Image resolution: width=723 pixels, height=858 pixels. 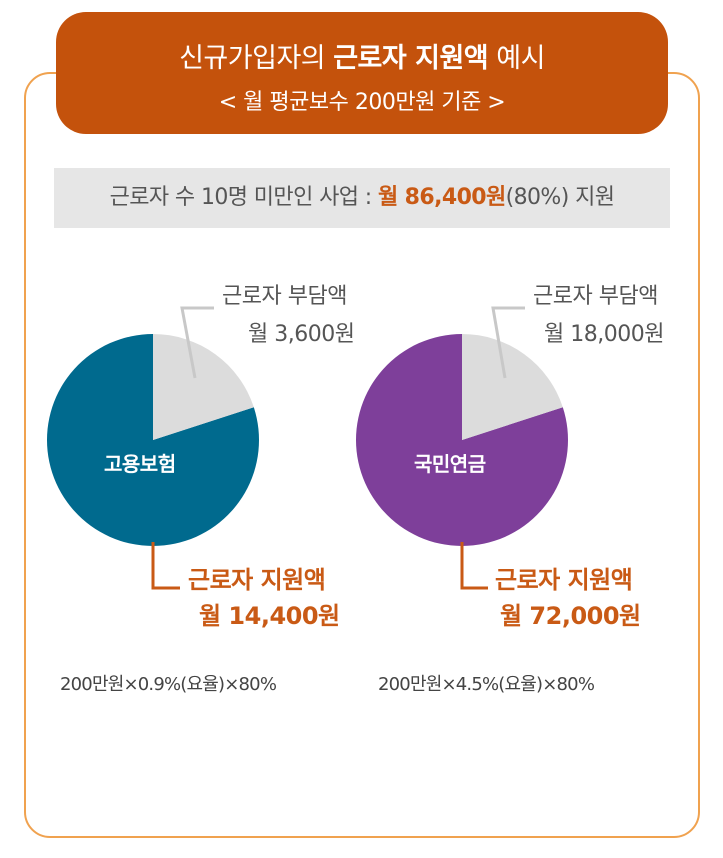 What do you see at coordinates (570, 616) in the screenshot?
I see `support-value: 월 72,000원` at bounding box center [570, 616].